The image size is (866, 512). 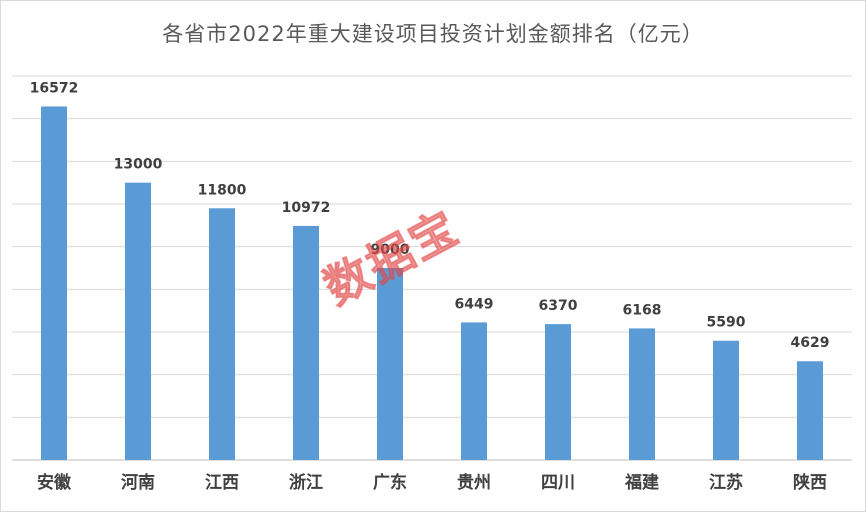 What do you see at coordinates (726, 323) in the screenshot?
I see `data-label-8: 5590` at bounding box center [726, 323].